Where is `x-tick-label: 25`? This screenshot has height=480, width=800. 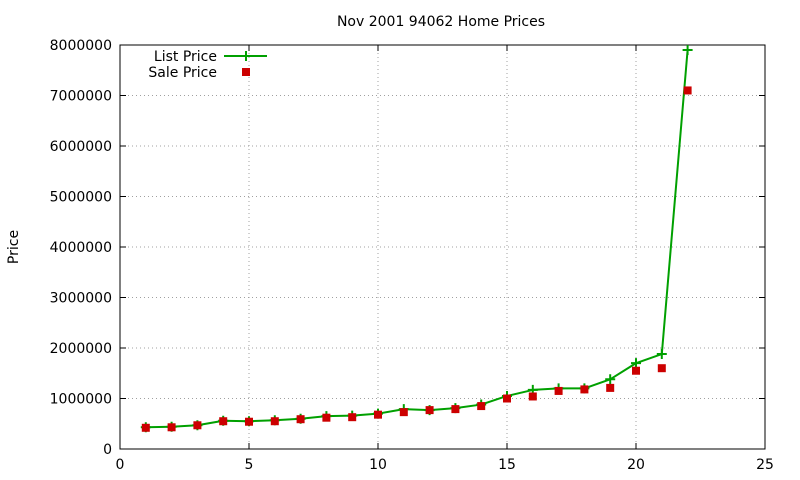
x-tick-label: 25 is located at coordinates (765, 465).